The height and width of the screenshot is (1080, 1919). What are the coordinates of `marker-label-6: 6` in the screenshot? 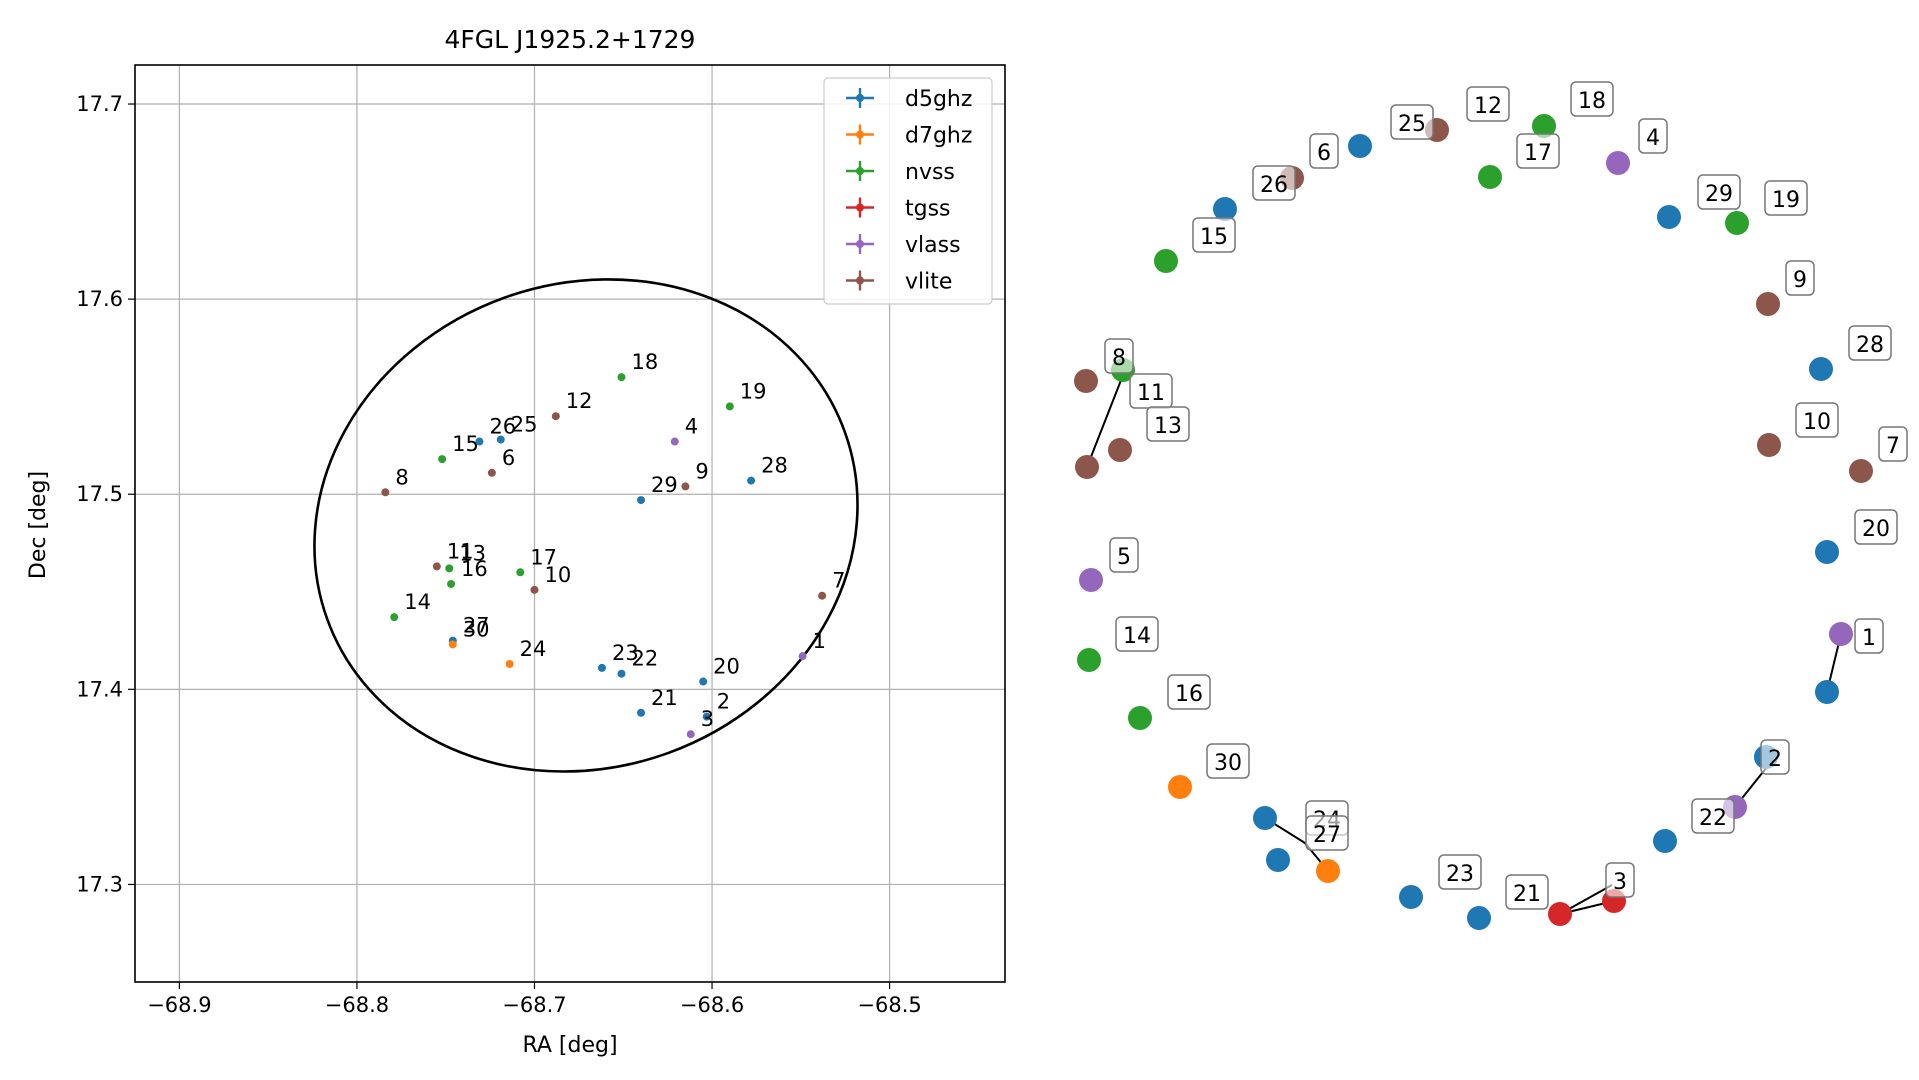 It's located at (1324, 153).